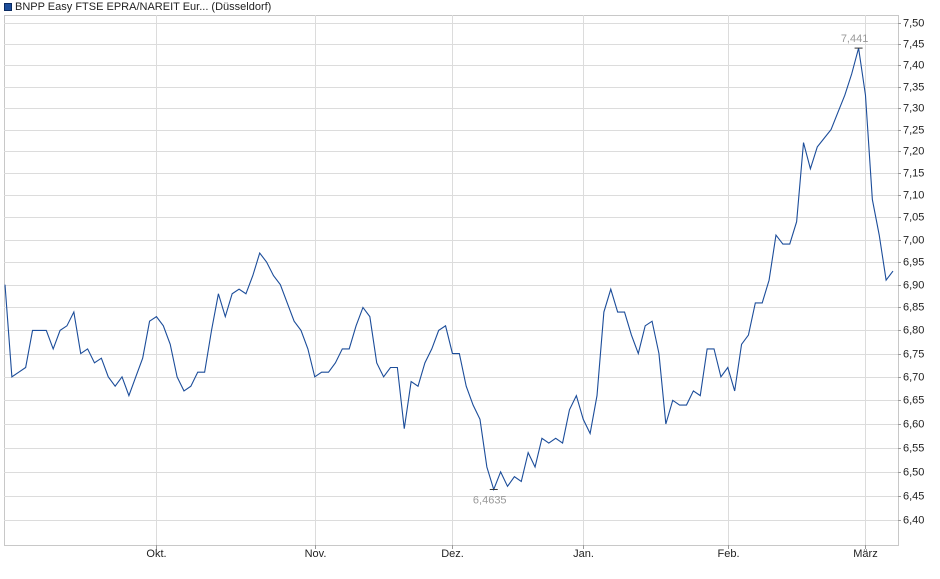 This screenshot has height=579, width=940. I want to click on y-tick-label: 7,40, so click(913, 65).